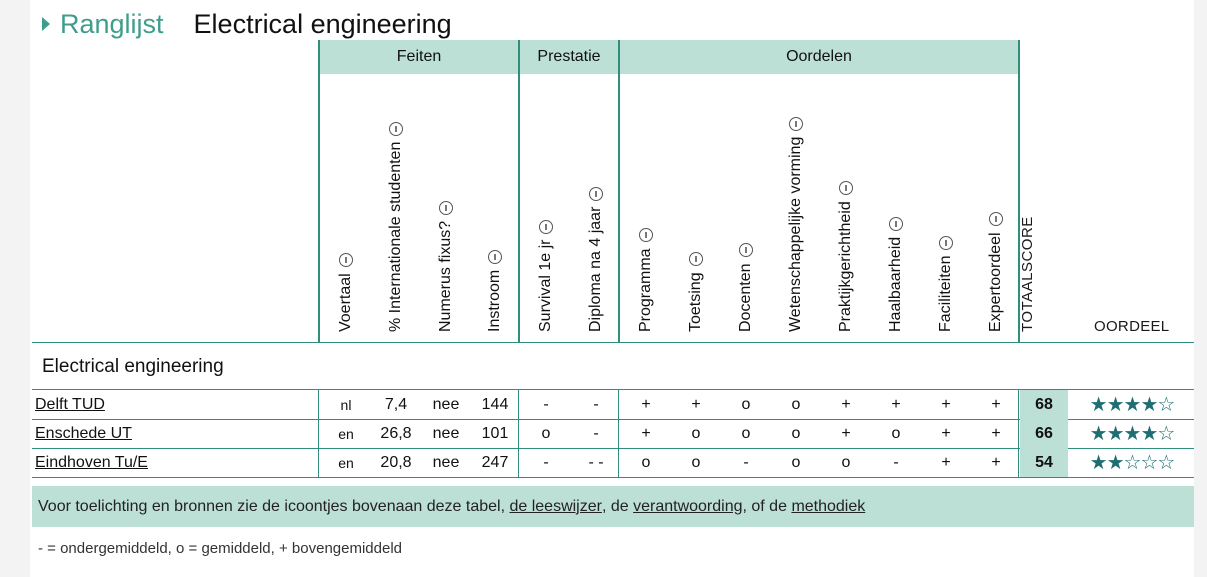  Describe the element at coordinates (70, 404) in the screenshot. I see `institution-link: Delft TUD` at that location.